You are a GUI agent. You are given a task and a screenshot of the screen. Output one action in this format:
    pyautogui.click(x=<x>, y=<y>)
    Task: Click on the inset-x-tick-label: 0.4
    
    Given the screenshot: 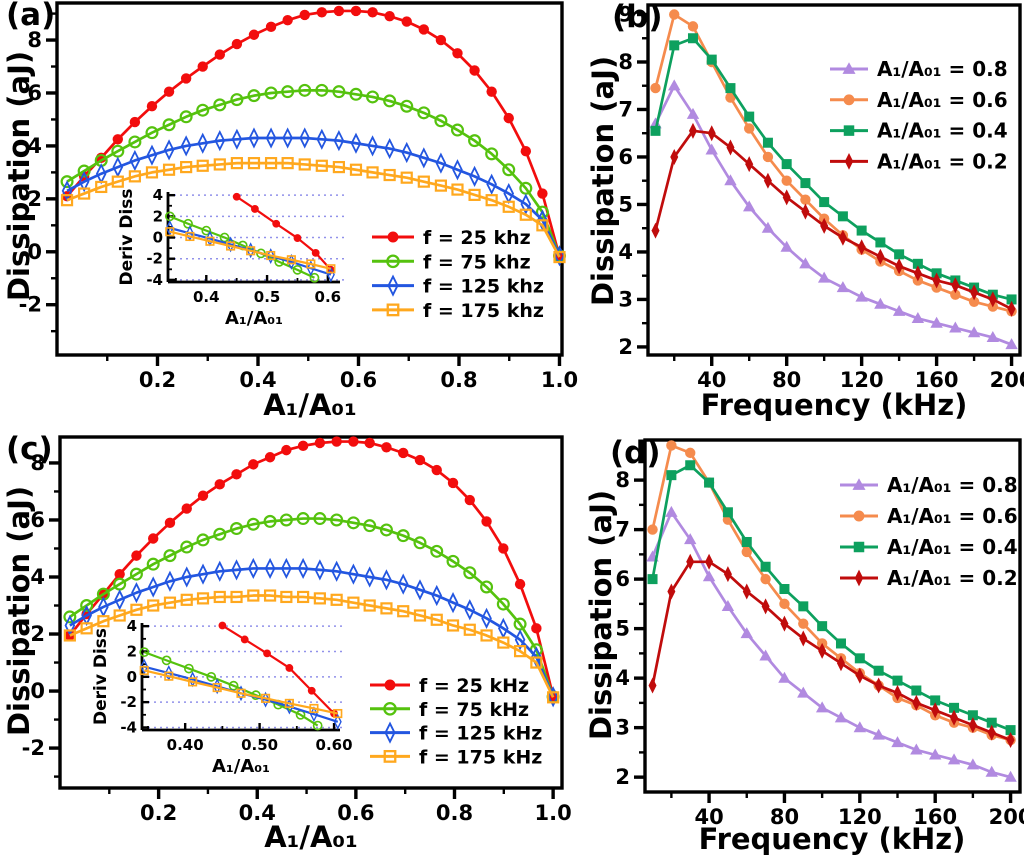 What is the action you would take?
    pyautogui.click(x=206, y=297)
    